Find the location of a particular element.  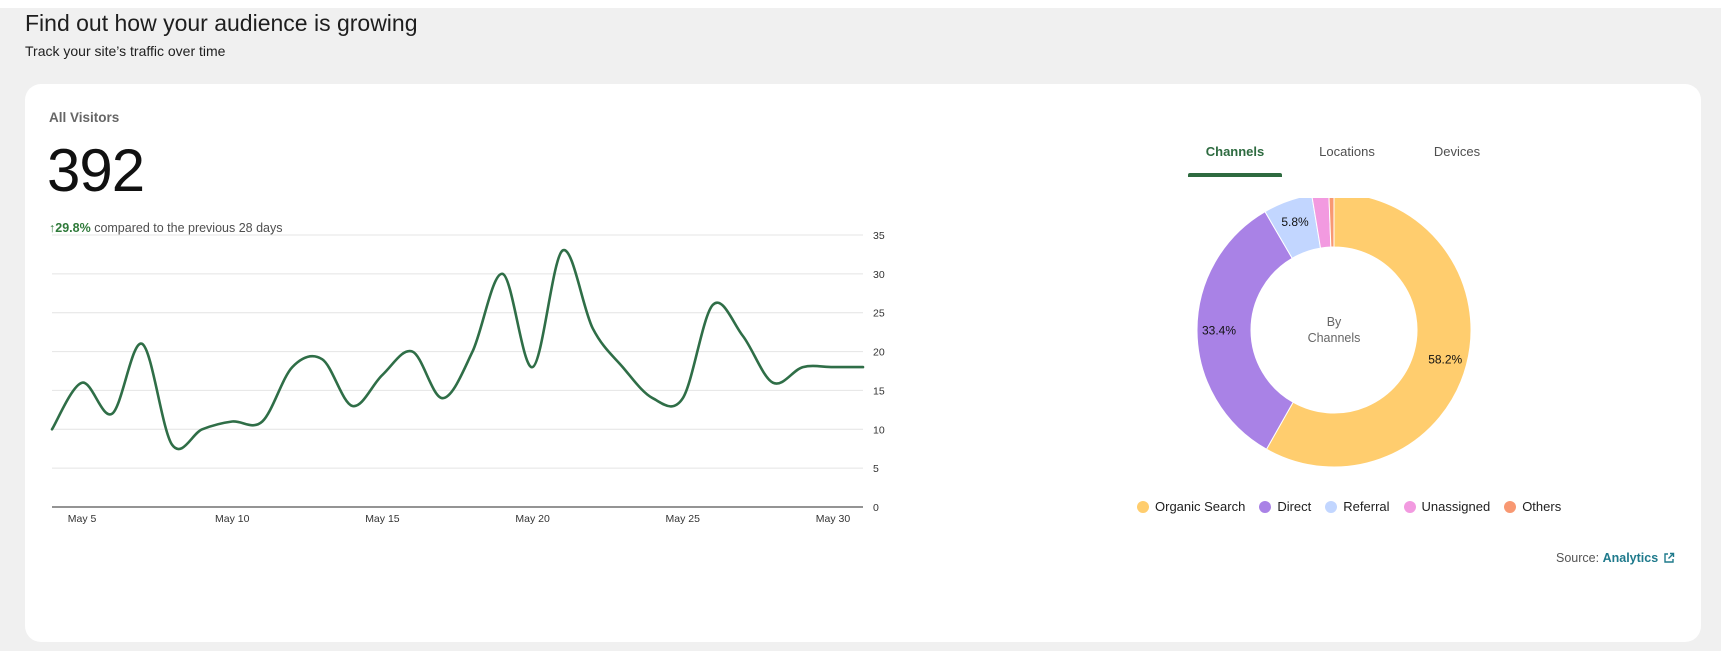

x-tick-label: May 15 is located at coordinates (382, 519).